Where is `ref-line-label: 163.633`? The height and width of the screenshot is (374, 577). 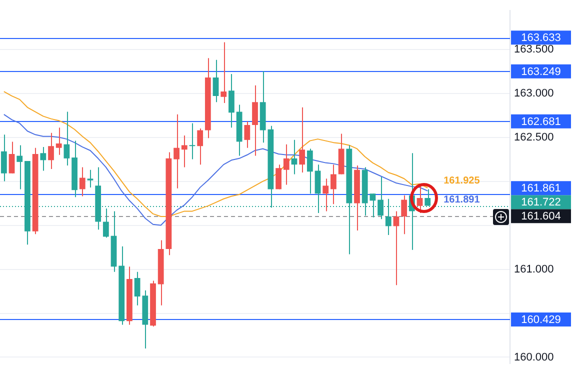 ref-line-label: 163.633 is located at coordinates (541, 38).